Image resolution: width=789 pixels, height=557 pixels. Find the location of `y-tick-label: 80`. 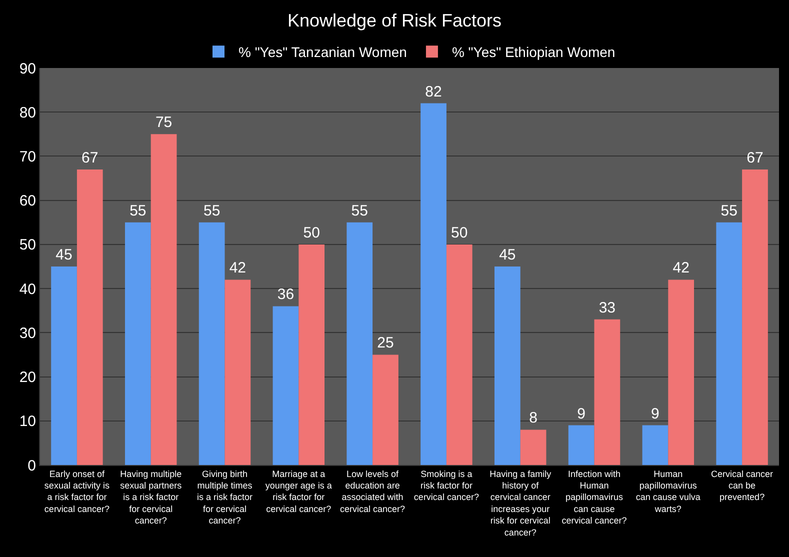

y-tick-label: 80 is located at coordinates (27, 113).